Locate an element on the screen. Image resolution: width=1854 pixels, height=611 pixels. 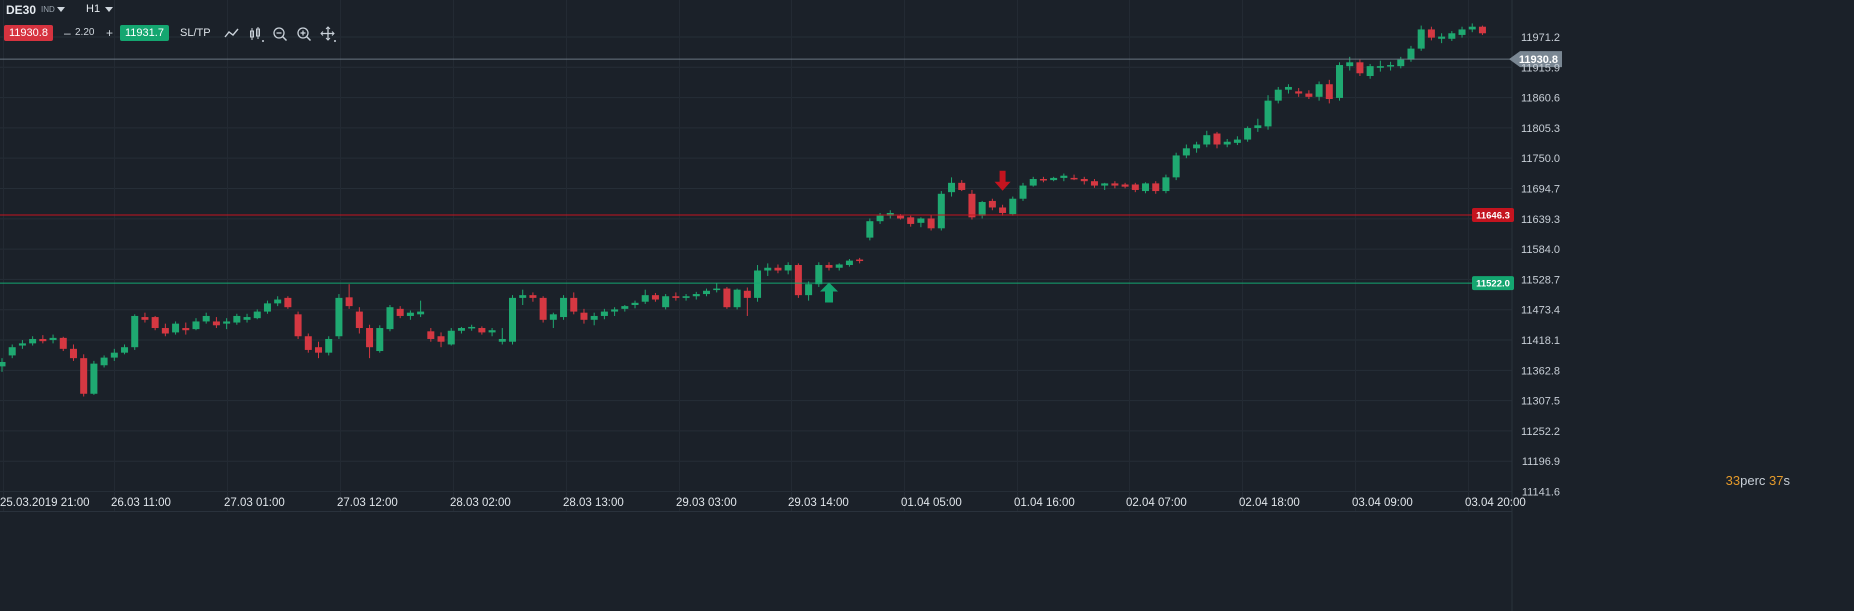
symbol-dropdown is located at coordinates (58, 9).